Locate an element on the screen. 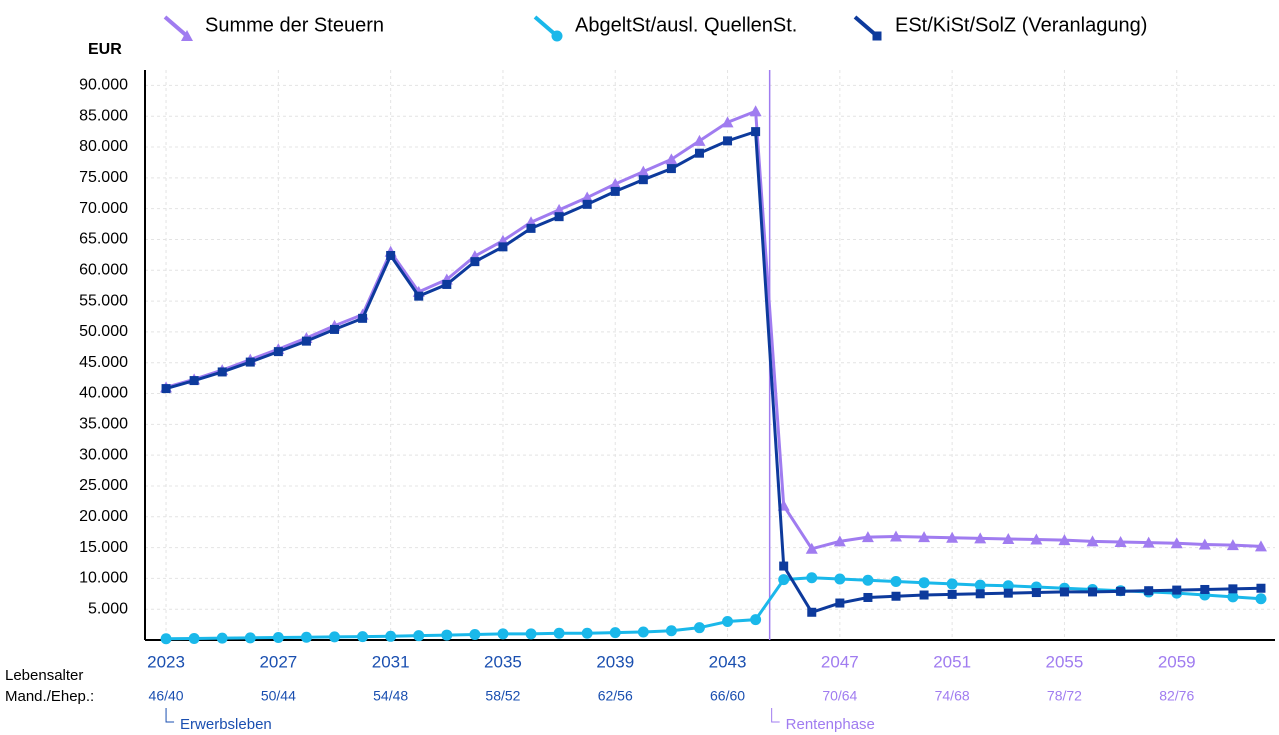 Image resolution: width=1279 pixels, height=735 pixels. age-label: 62/56 is located at coordinates (615, 696).